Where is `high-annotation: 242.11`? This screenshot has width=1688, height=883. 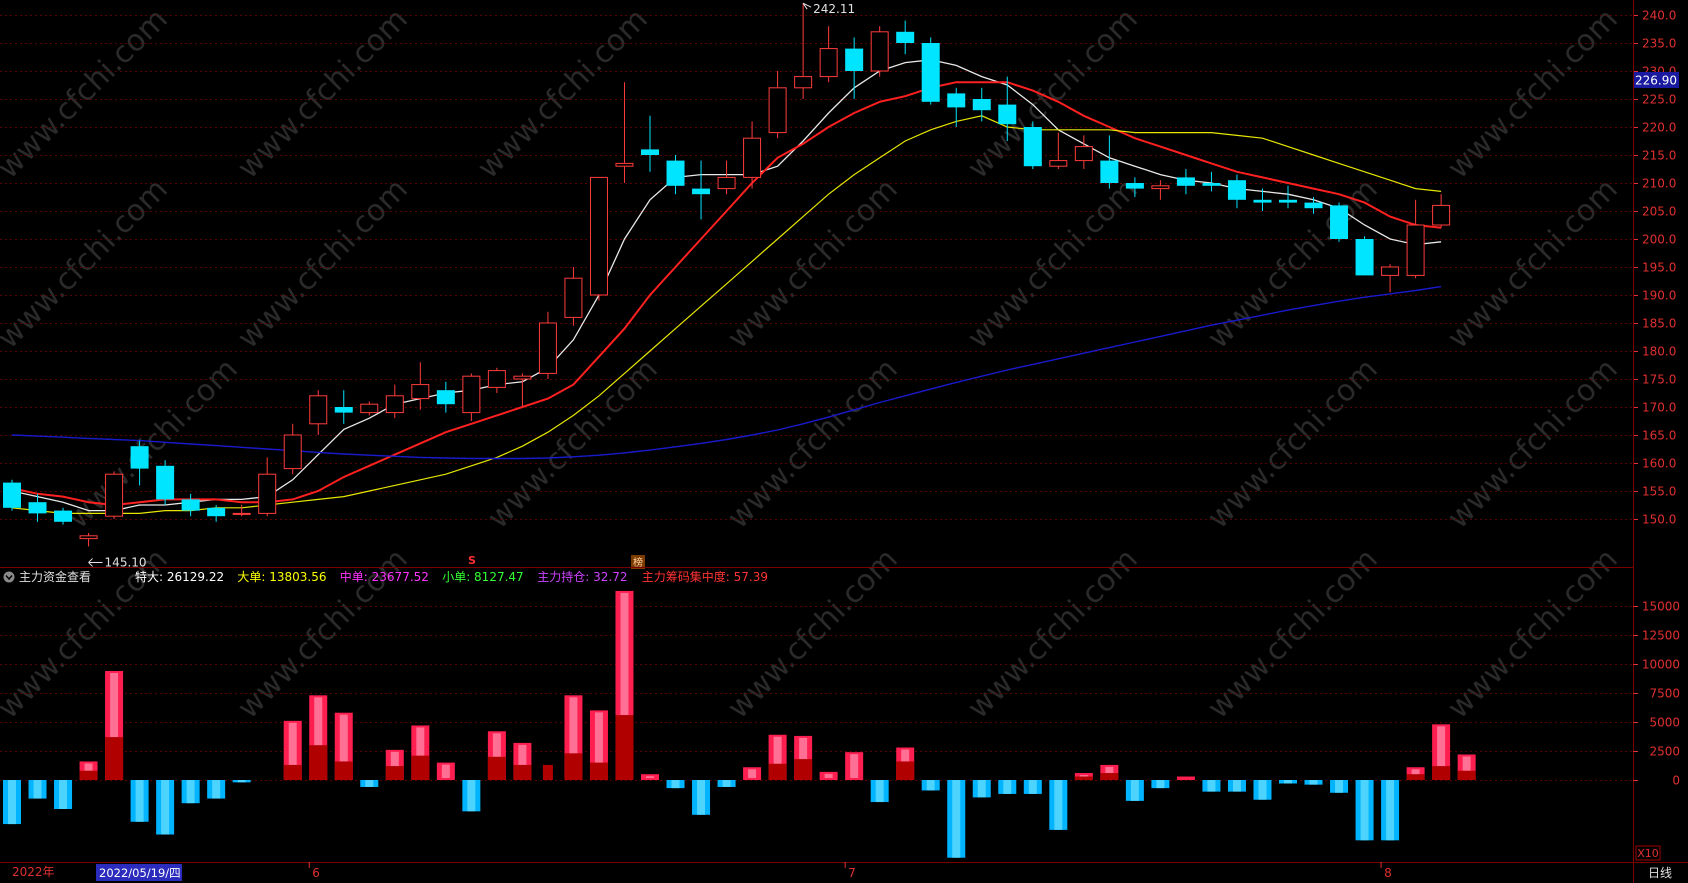
high-annotation: 242.11 is located at coordinates (828, 9).